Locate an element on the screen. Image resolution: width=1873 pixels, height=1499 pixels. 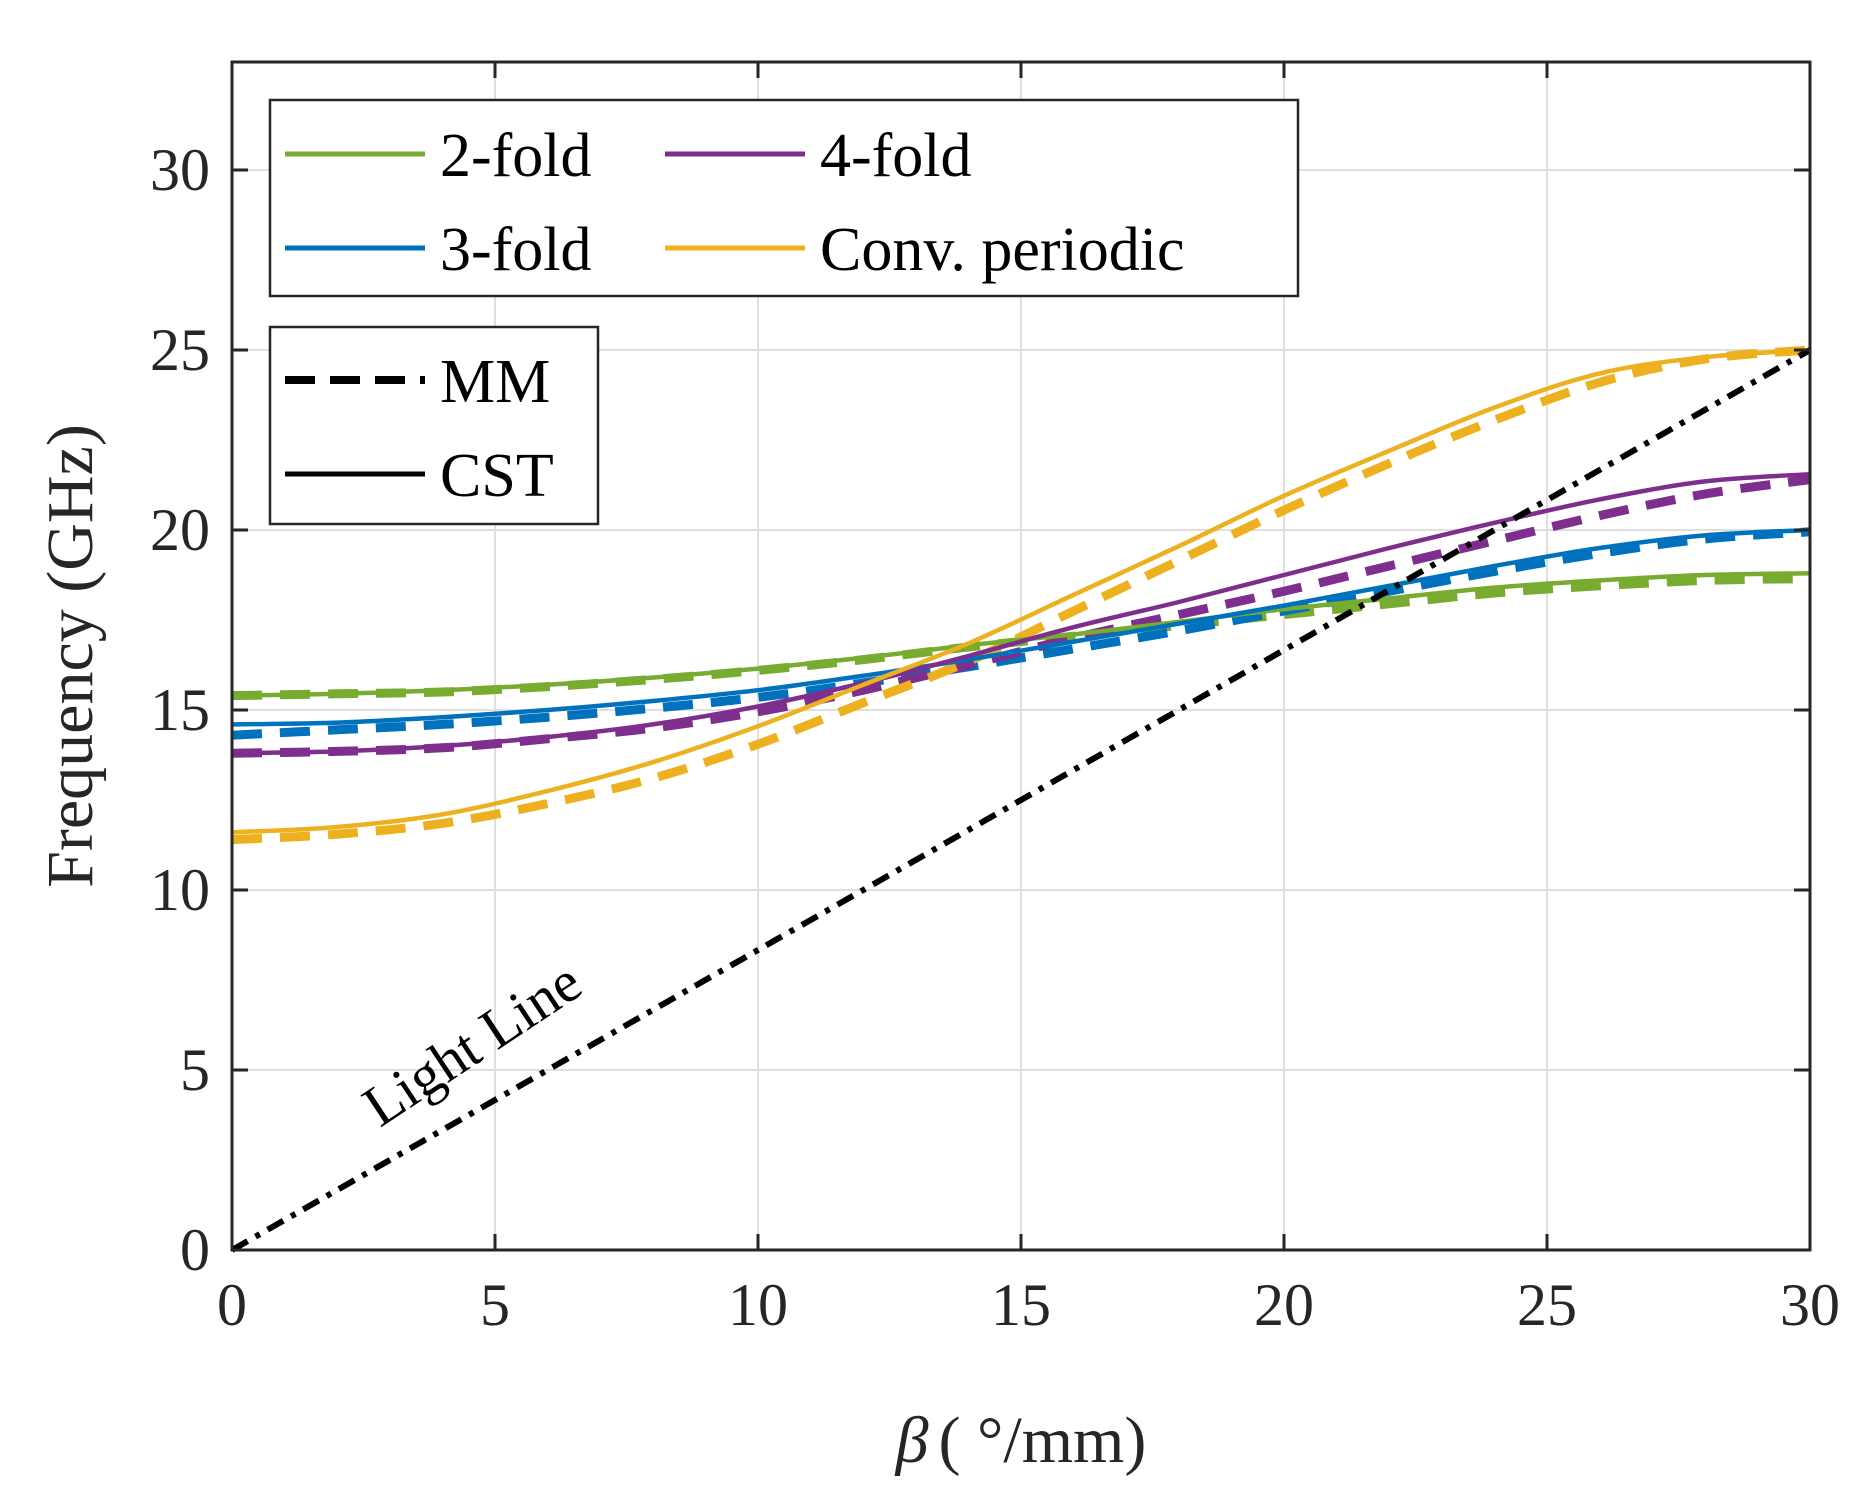
series-line-3-fold-mm is located at coordinates (1021, 633).